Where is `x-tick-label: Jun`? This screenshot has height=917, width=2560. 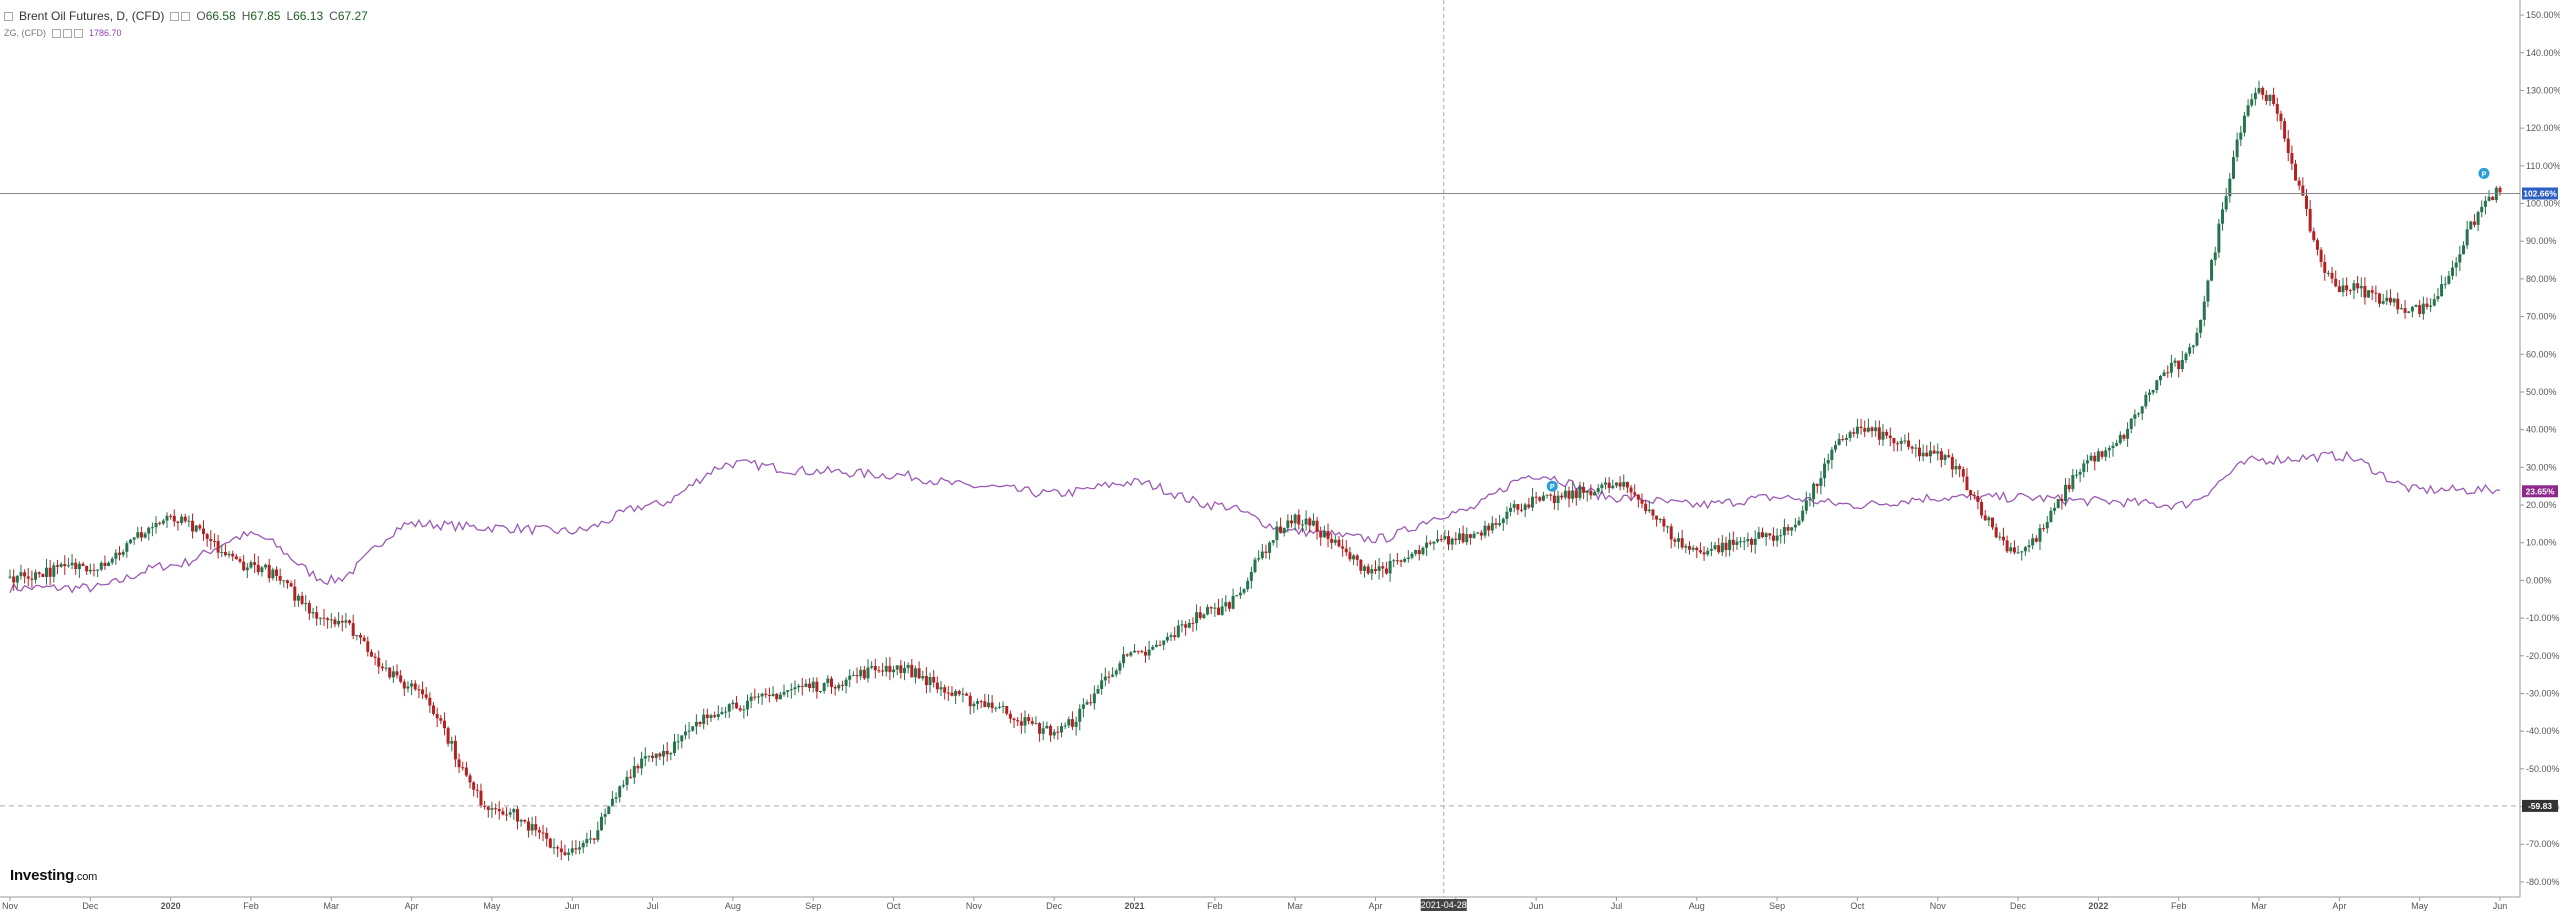 x-tick-label: Jun is located at coordinates (1536, 906).